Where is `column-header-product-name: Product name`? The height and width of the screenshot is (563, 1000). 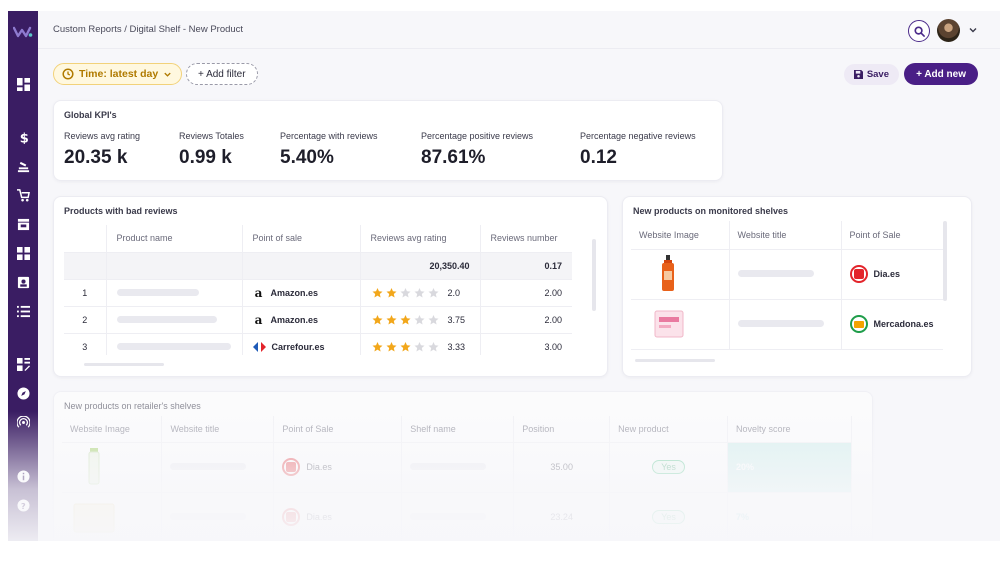
column-header-product-name: Product name is located at coordinates (174, 239).